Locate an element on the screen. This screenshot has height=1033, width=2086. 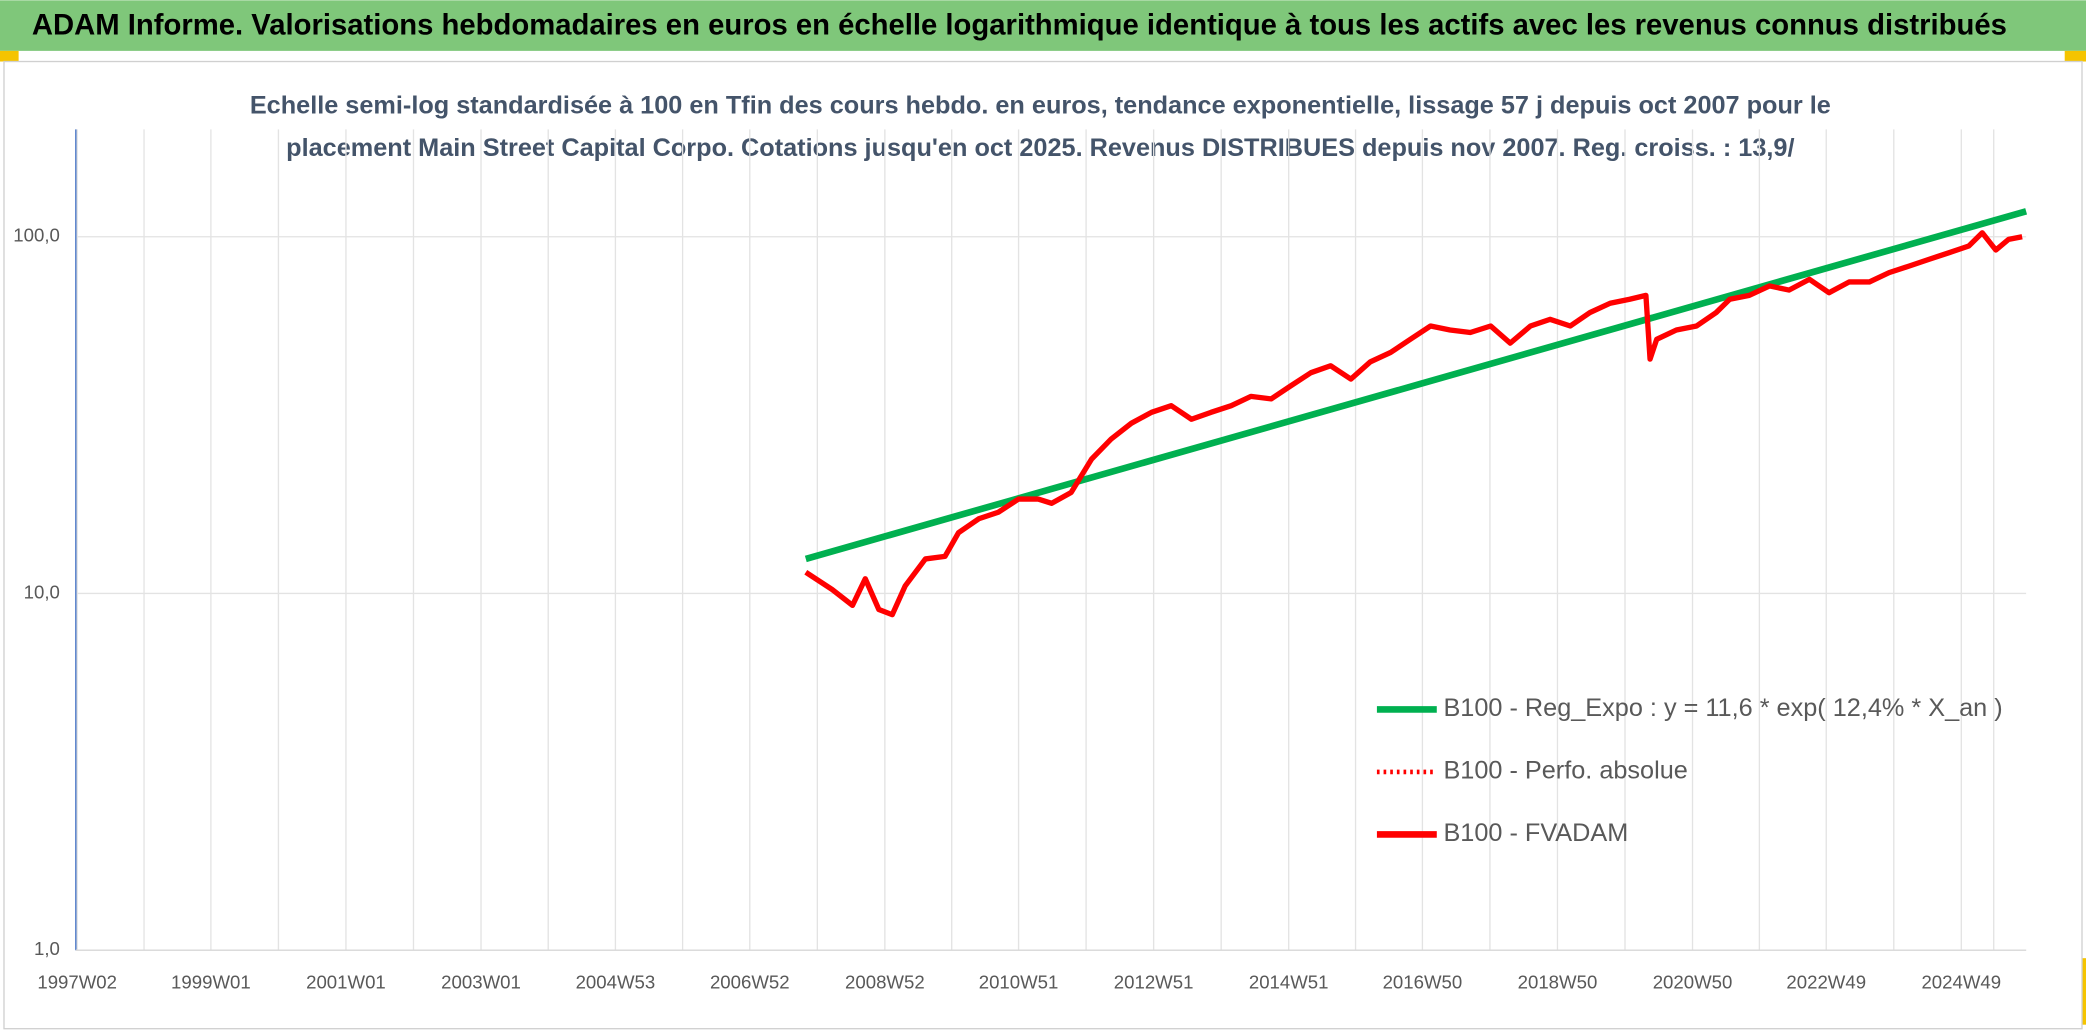
x-tick-label: 2006W52 is located at coordinates (750, 981).